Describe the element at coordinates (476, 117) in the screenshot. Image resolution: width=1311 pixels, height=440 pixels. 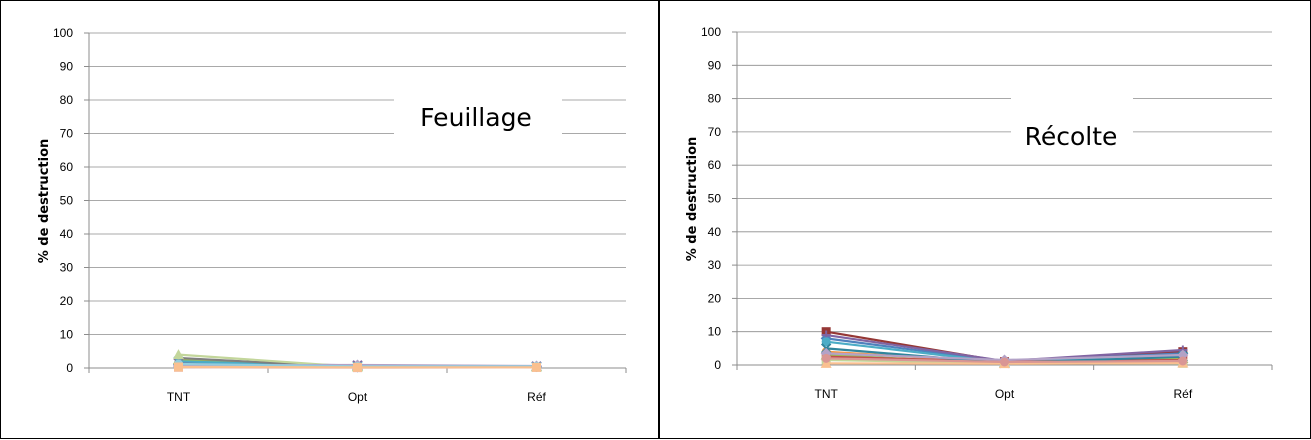
I see `chart-title: Feuillage` at that location.